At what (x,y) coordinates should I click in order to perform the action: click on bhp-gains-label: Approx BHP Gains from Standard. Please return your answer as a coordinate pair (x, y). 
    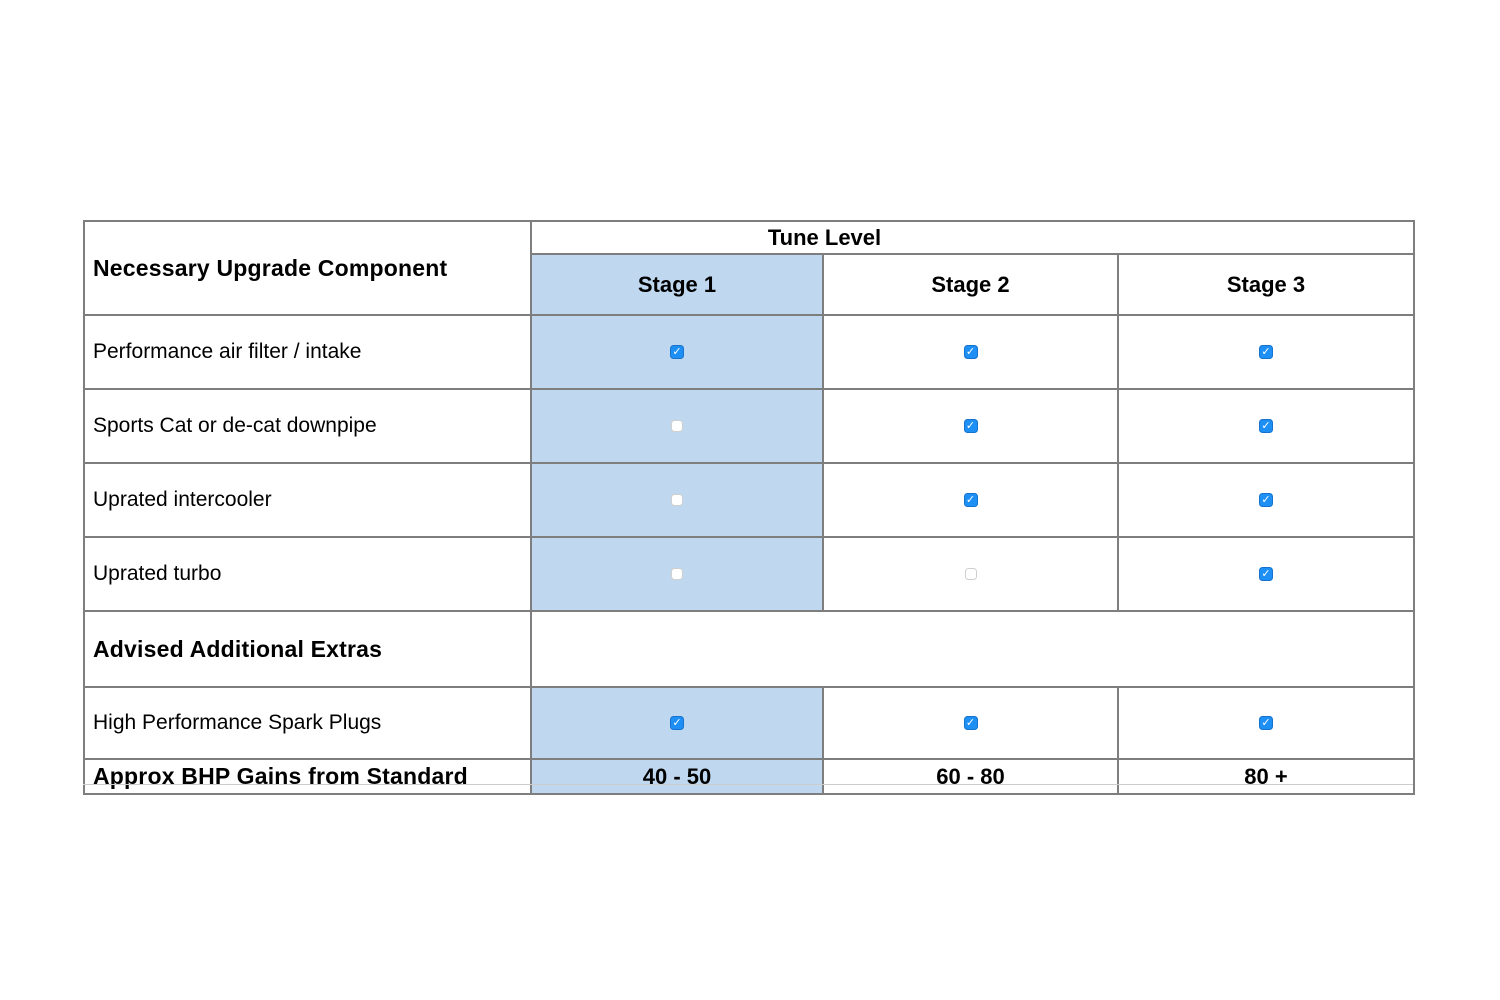
    Looking at the image, I should click on (307, 776).